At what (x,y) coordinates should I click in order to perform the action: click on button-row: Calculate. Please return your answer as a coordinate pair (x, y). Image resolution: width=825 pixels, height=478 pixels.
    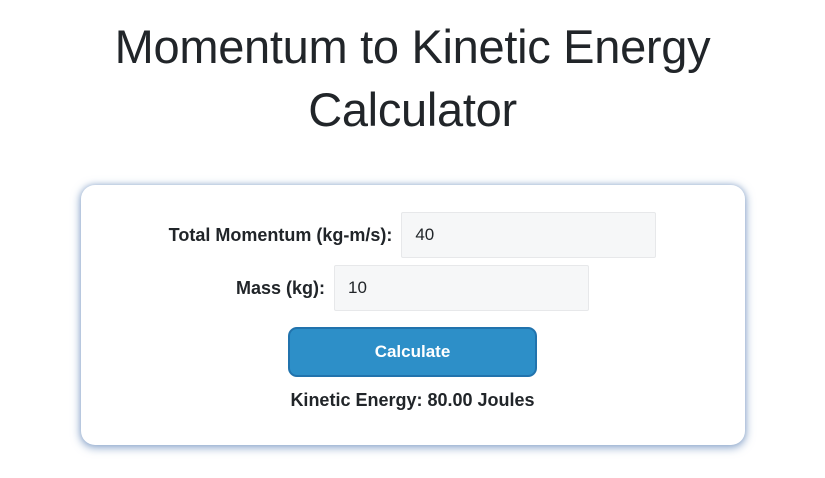
    Looking at the image, I should click on (413, 352).